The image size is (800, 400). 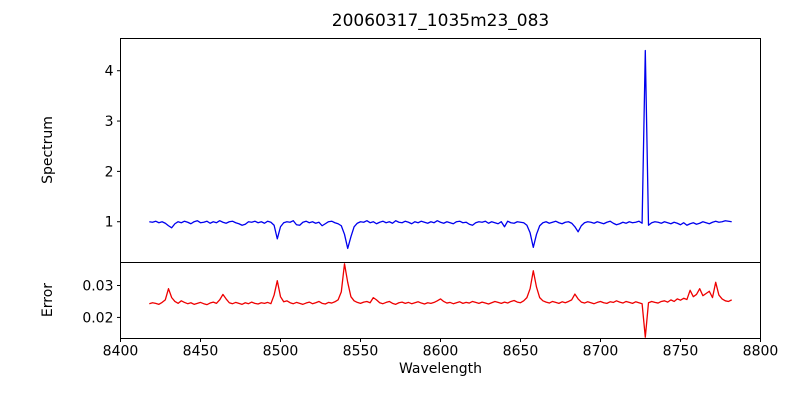 I want to click on y-tick-label: 3, so click(x=109, y=122).